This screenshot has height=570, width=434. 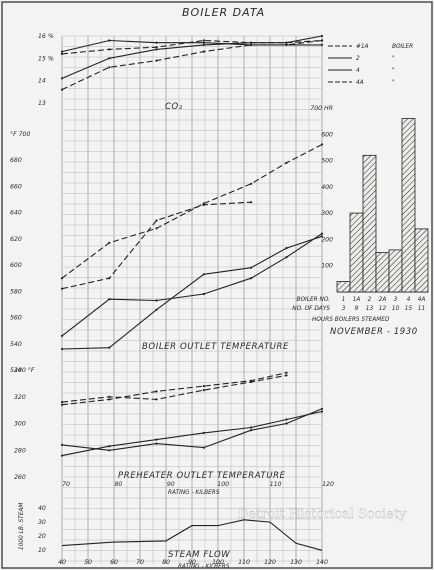 I want to click on steam-flow-x-tick: 110, so click(x=244, y=562).